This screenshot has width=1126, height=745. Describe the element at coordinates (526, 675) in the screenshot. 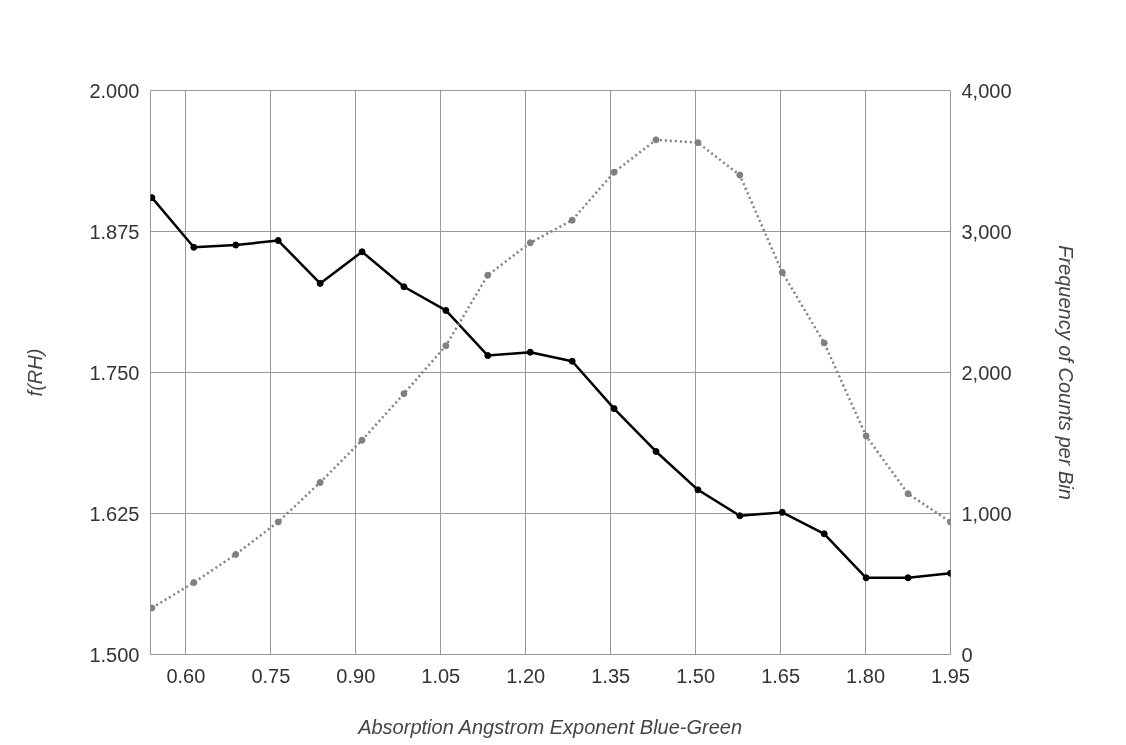

I see `x-tick-label: 1.20` at that location.